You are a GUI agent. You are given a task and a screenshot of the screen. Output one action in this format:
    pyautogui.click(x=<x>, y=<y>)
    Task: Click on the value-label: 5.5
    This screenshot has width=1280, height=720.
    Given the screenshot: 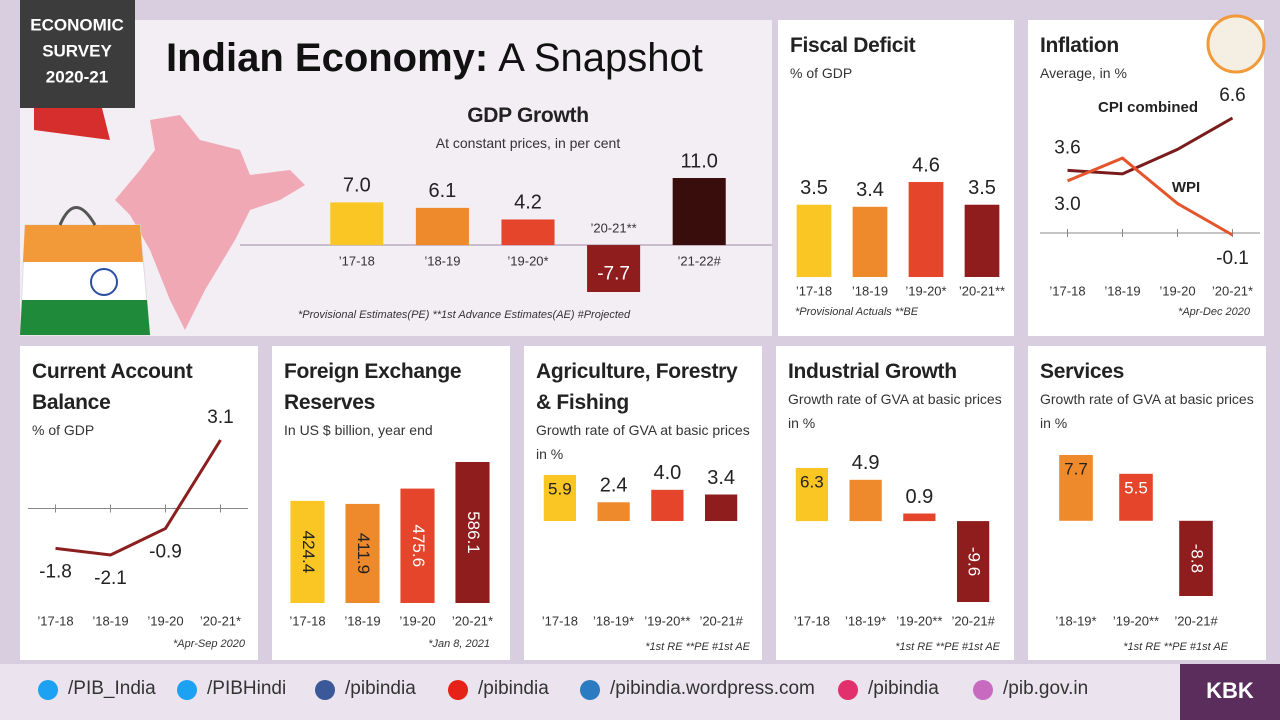 What is the action you would take?
    pyautogui.click(x=1136, y=487)
    